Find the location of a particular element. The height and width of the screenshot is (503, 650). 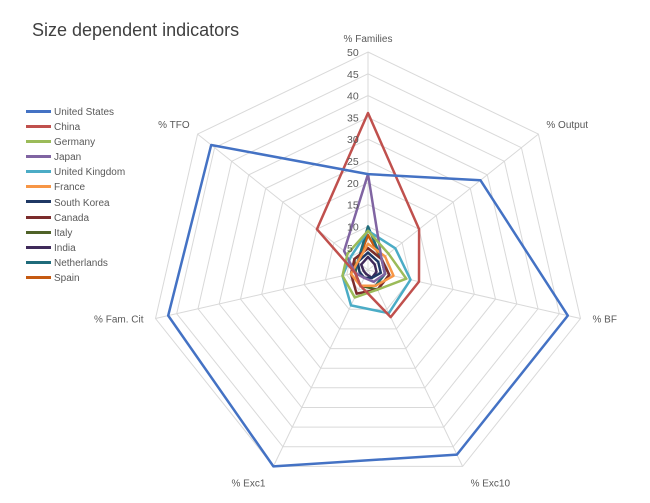

legend-label: United States is located at coordinates (84, 112).